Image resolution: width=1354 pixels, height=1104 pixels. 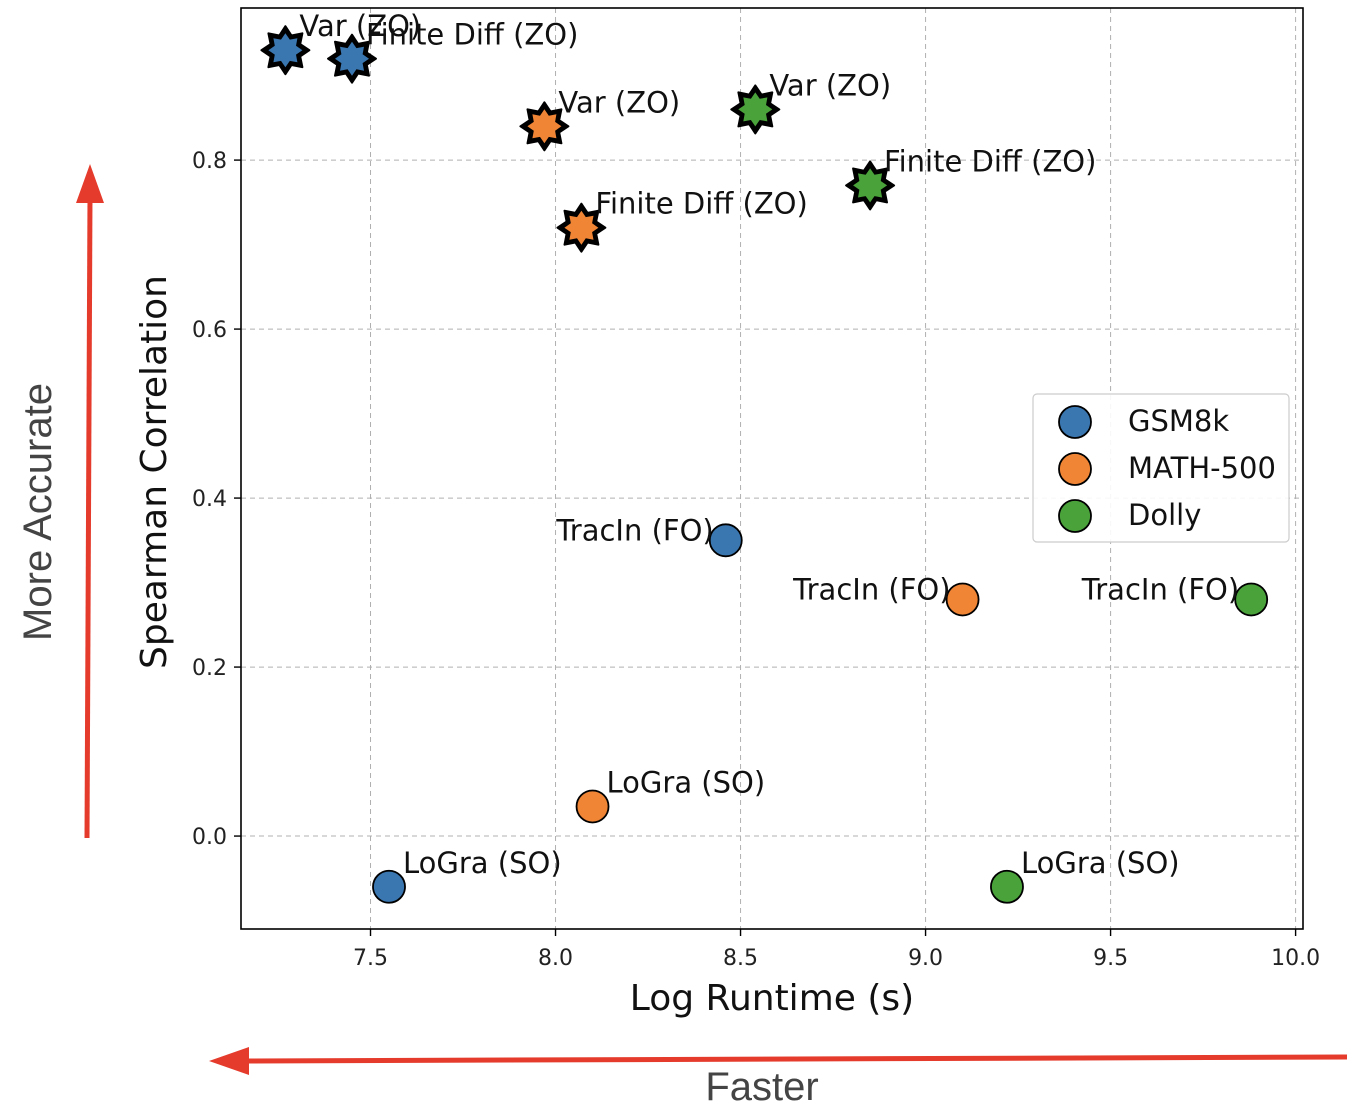 I want to click on more-accurate-arrow, so click(x=90, y=501).